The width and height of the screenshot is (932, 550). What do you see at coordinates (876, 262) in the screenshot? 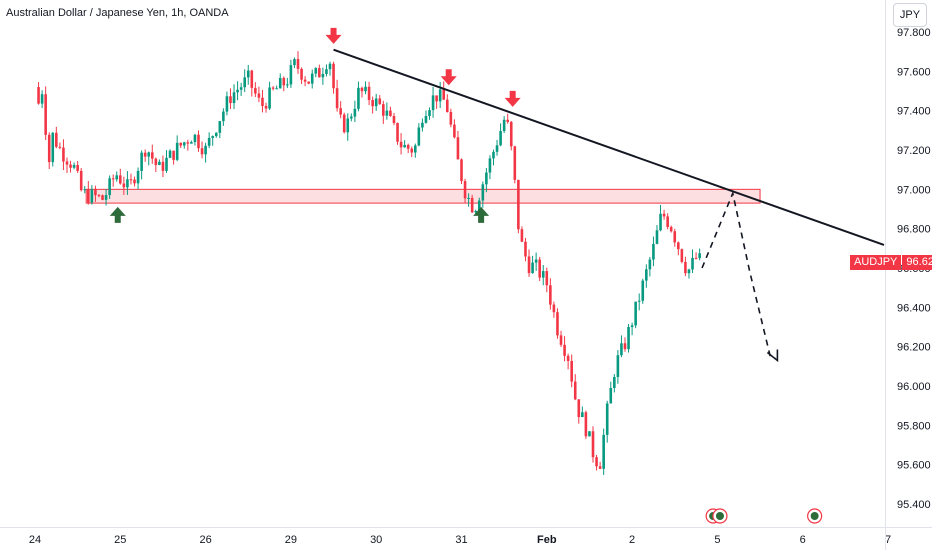
I see `symbol-label: AUDJPY` at bounding box center [876, 262].